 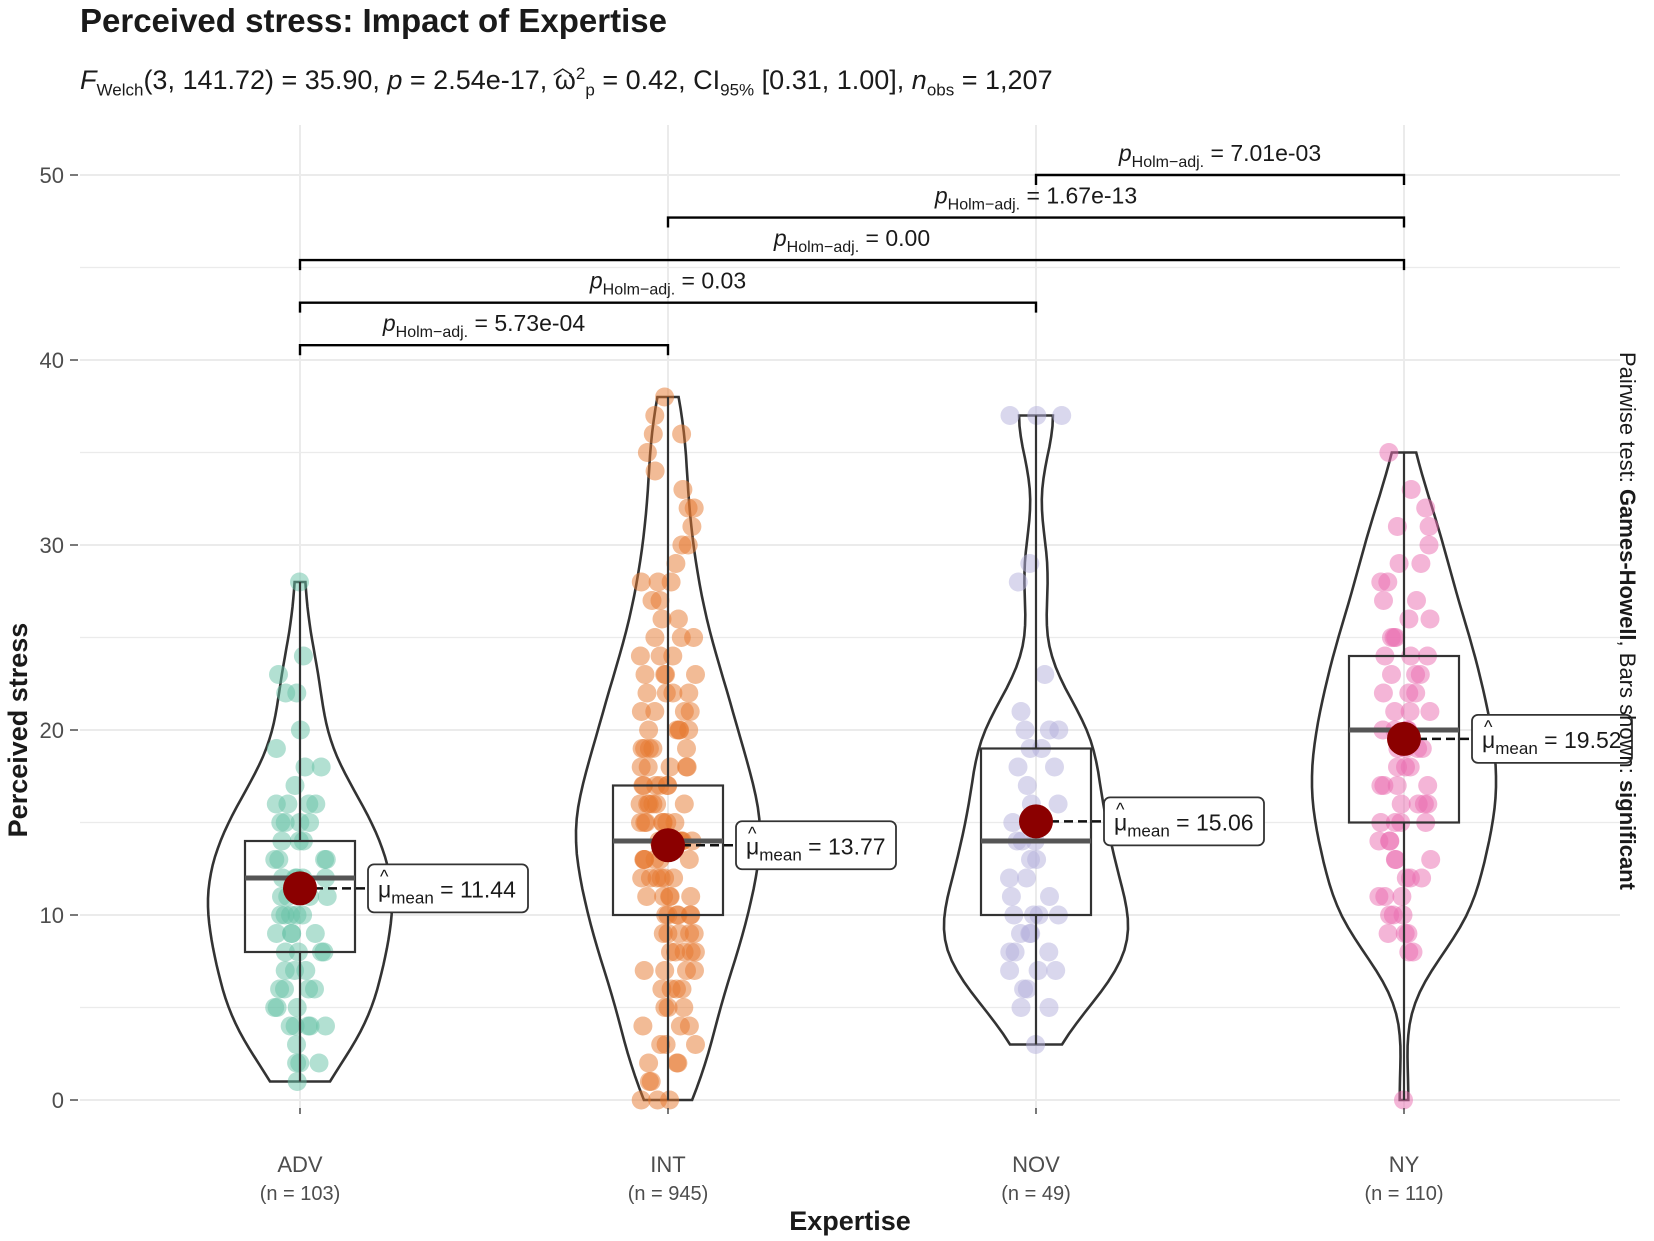 I want to click on pair-label-INT-NY: pHolm−adj. = 1.67e-13, so click(x=1035, y=198).